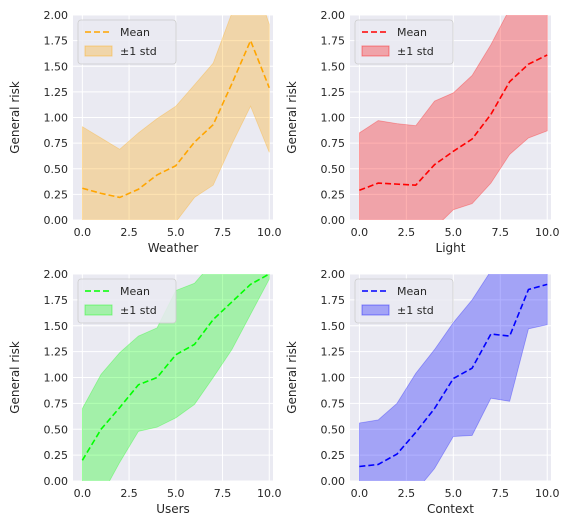 The image size is (564, 515). Describe the element at coordinates (173, 508) in the screenshot. I see `x-axis-label: Users` at that location.